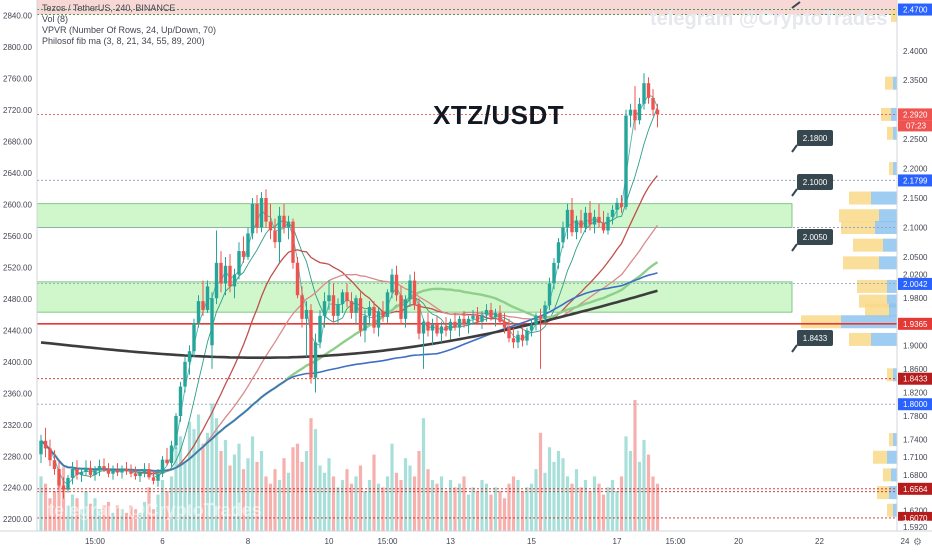 The width and height of the screenshot is (932, 555). What do you see at coordinates (915, 257) in the screenshot?
I see `right-axis-tick: 2.0500` at bounding box center [915, 257].